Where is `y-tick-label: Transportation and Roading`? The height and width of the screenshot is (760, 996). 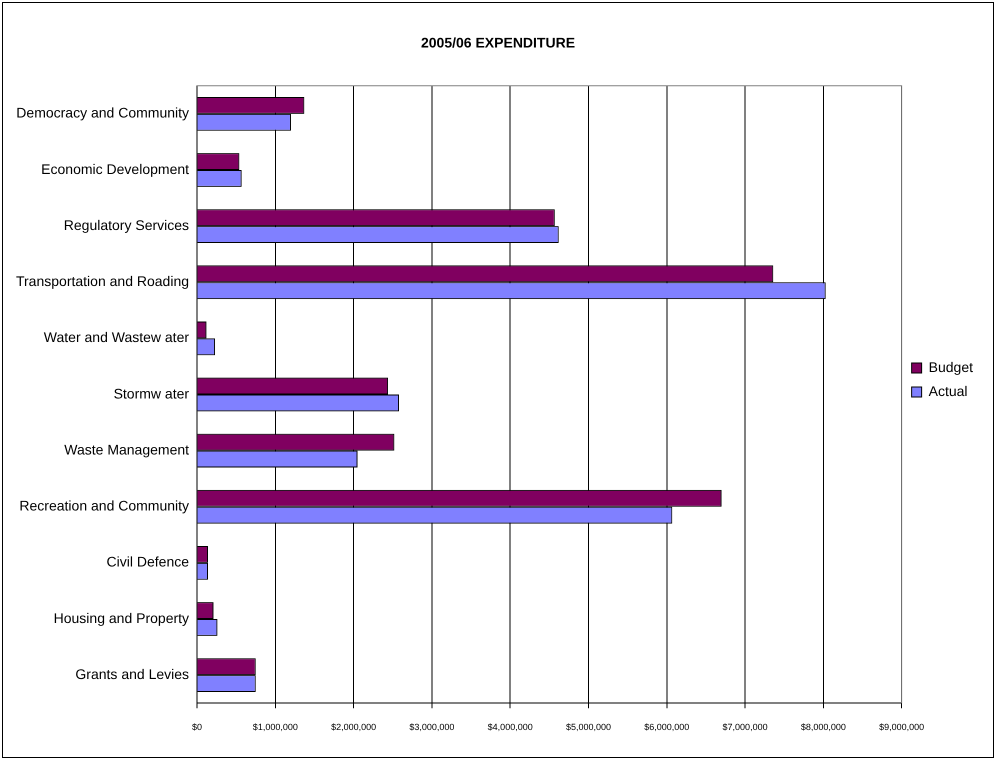 y-tick-label: Transportation and Roading is located at coordinates (103, 281).